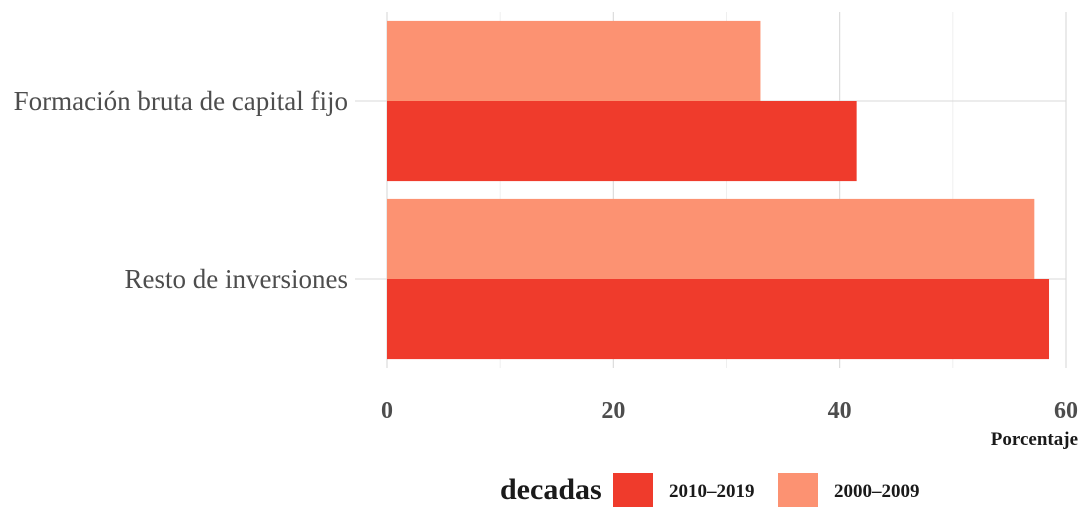  I want to click on legend-title: decadas, so click(551, 489).